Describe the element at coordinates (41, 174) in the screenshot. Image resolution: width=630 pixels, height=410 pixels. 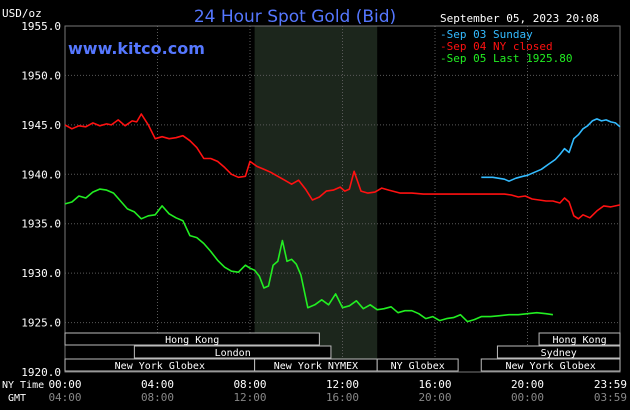
I see `y-tick-label: 1940.0` at that location.